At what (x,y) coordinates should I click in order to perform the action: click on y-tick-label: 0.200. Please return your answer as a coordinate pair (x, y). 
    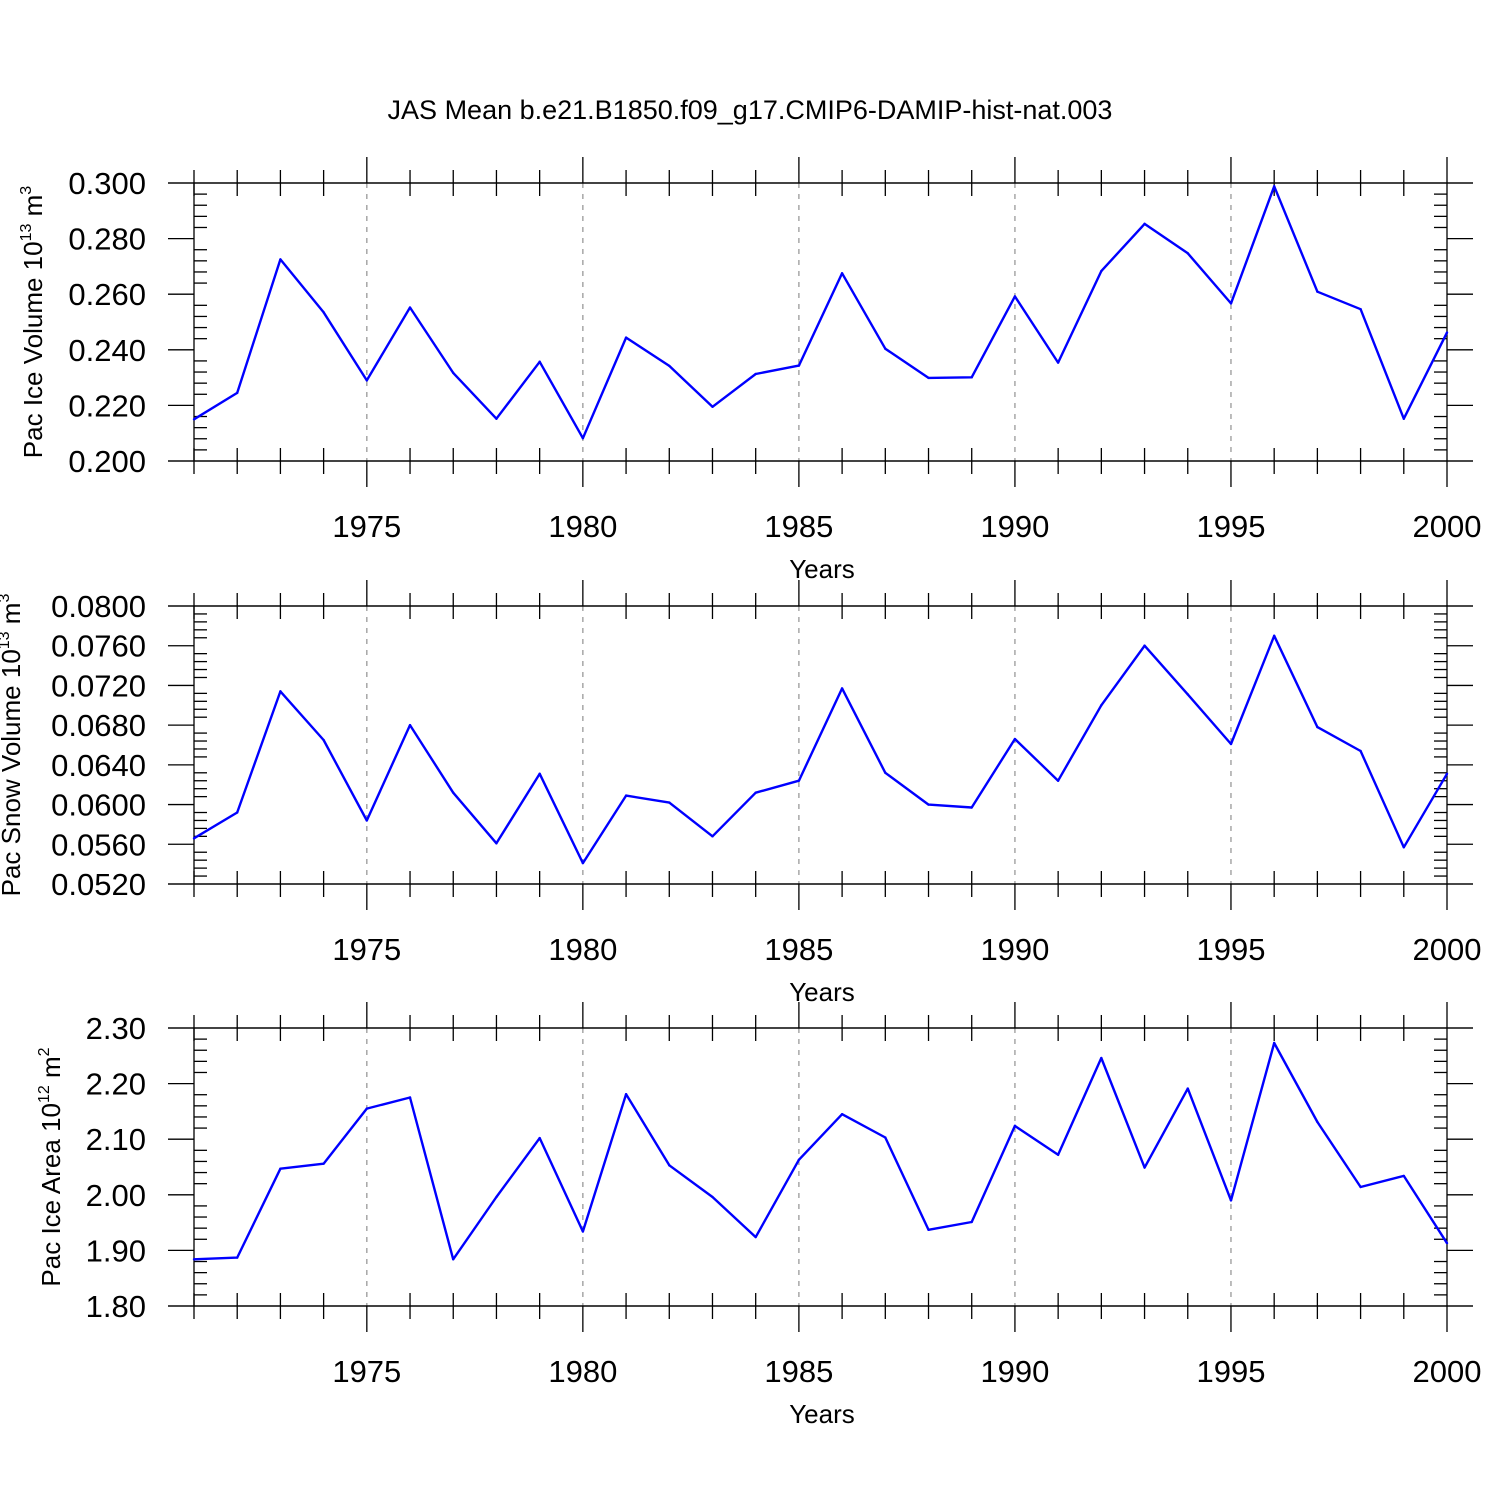
    Looking at the image, I should click on (107, 461).